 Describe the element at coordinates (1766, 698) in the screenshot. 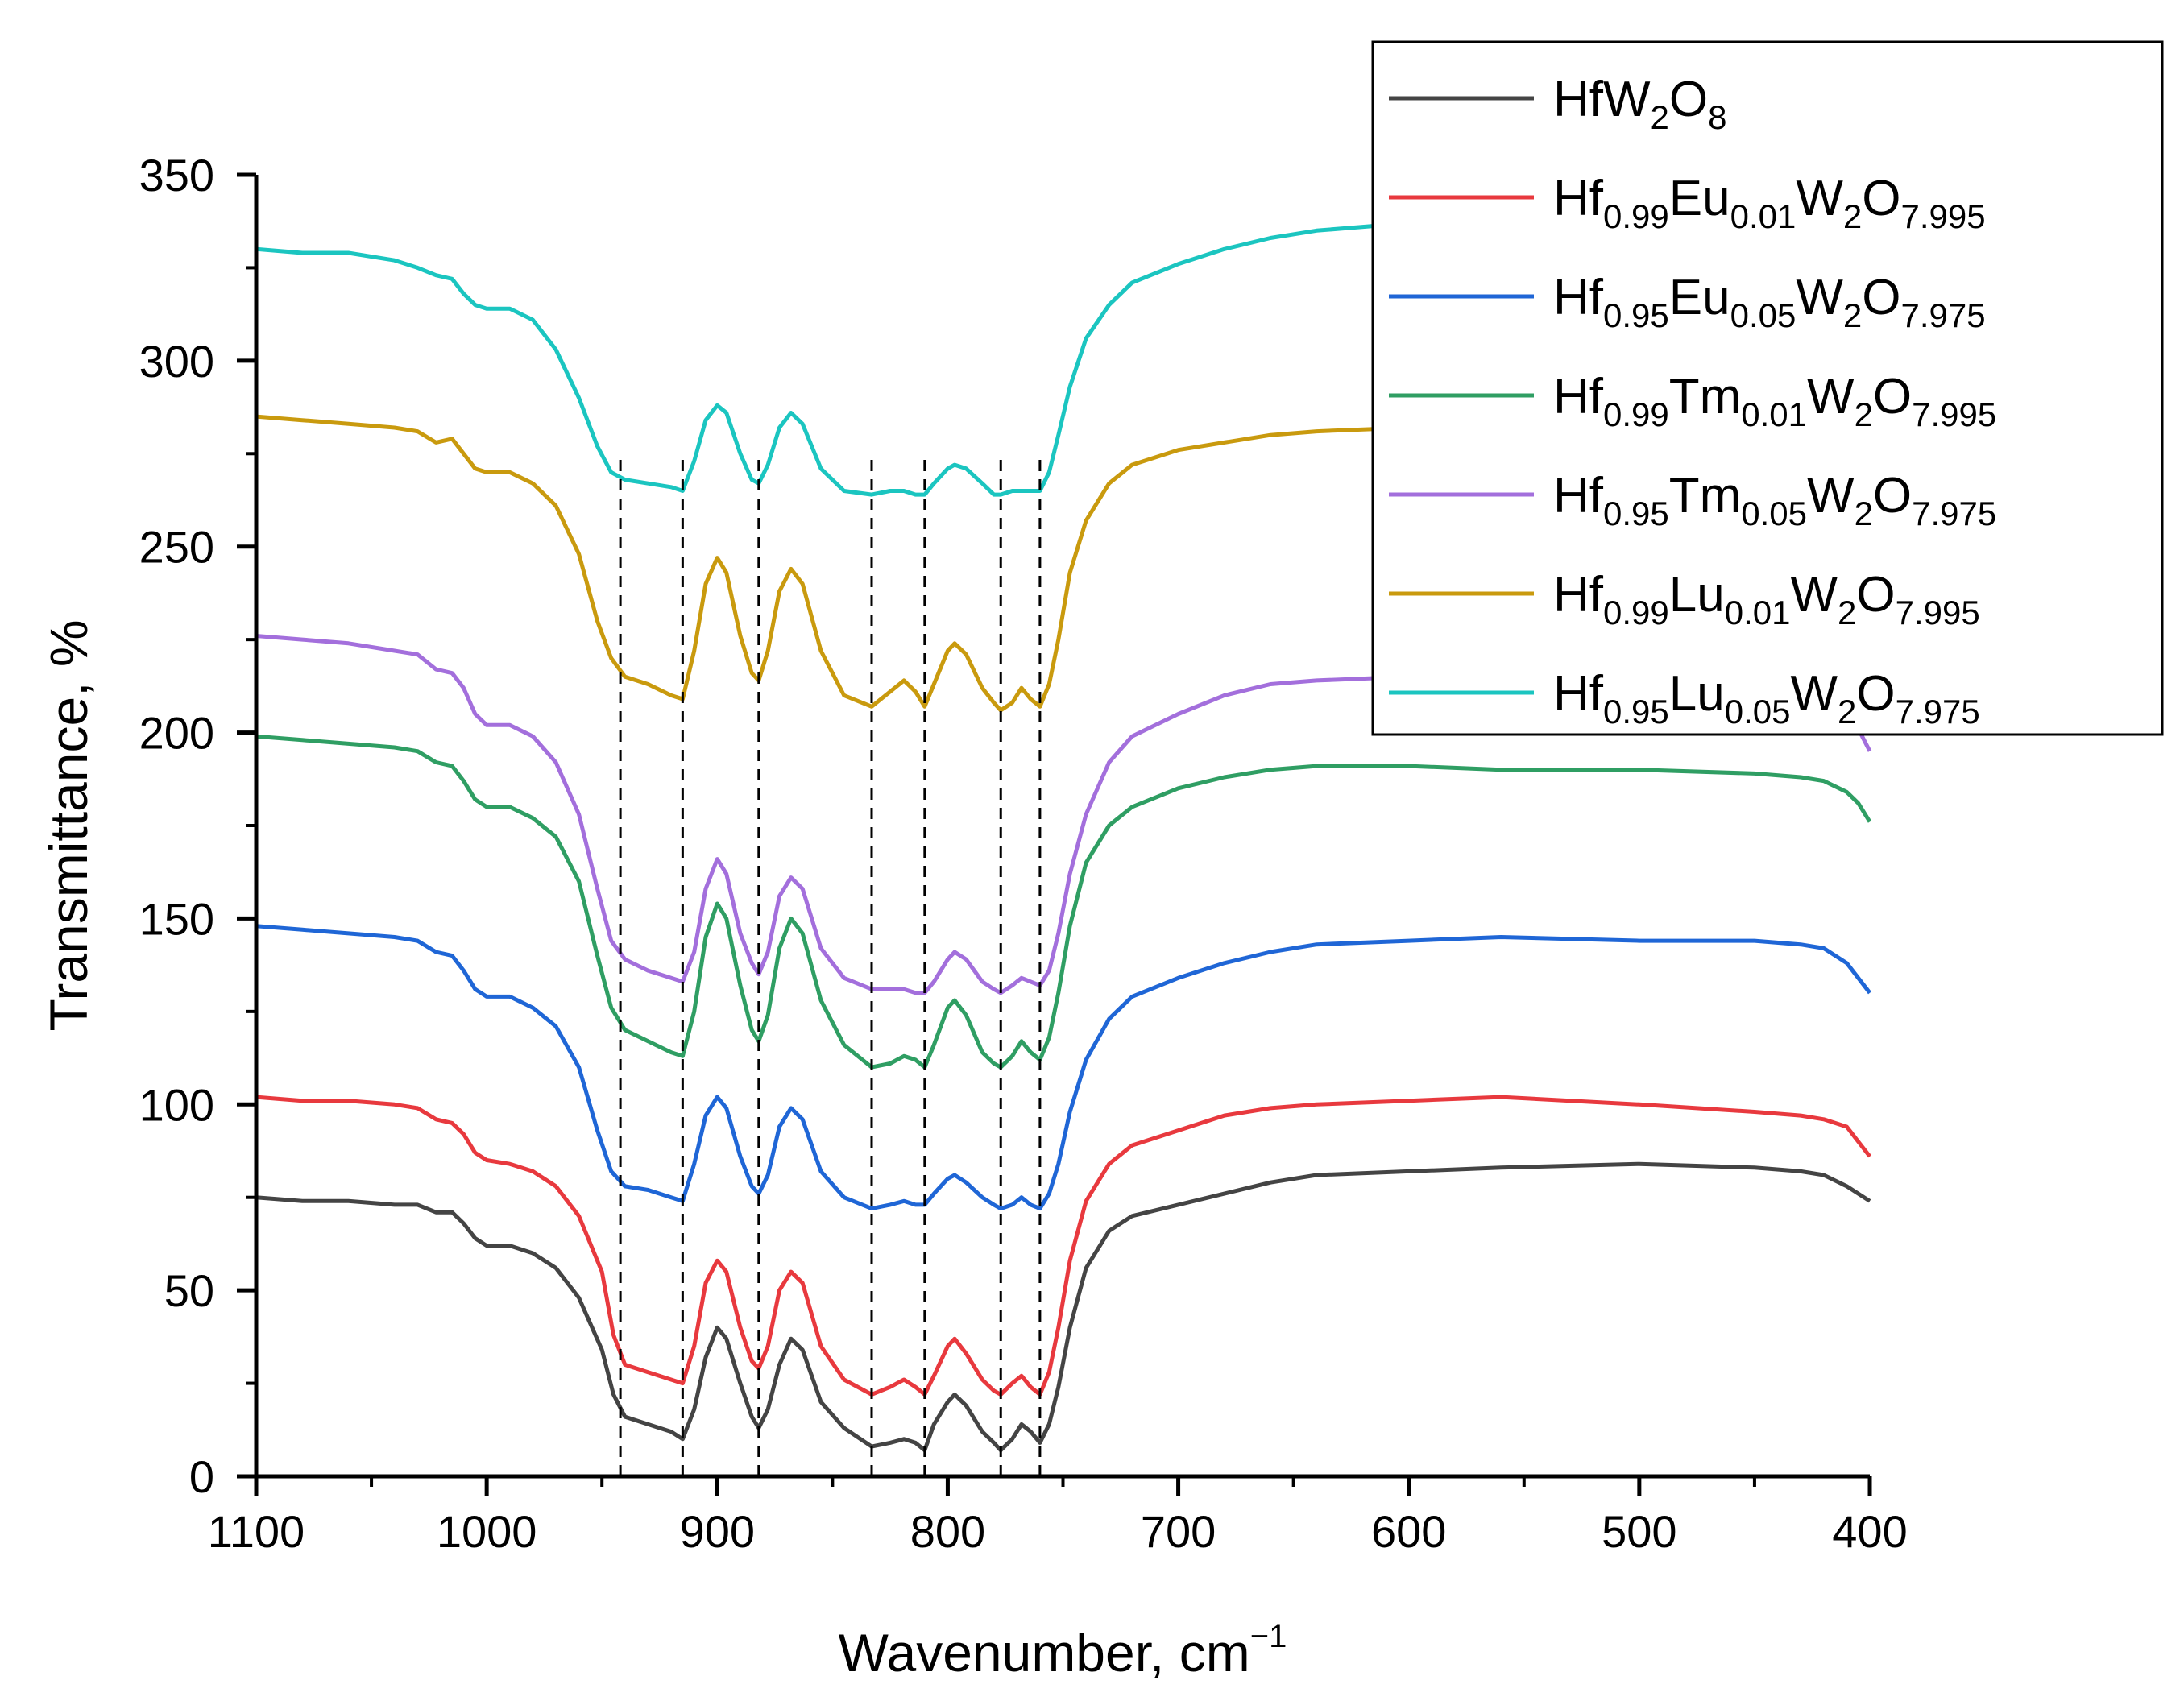

I see `legend-label-6: Hf0.95Lu0.05W2O7.975` at that location.